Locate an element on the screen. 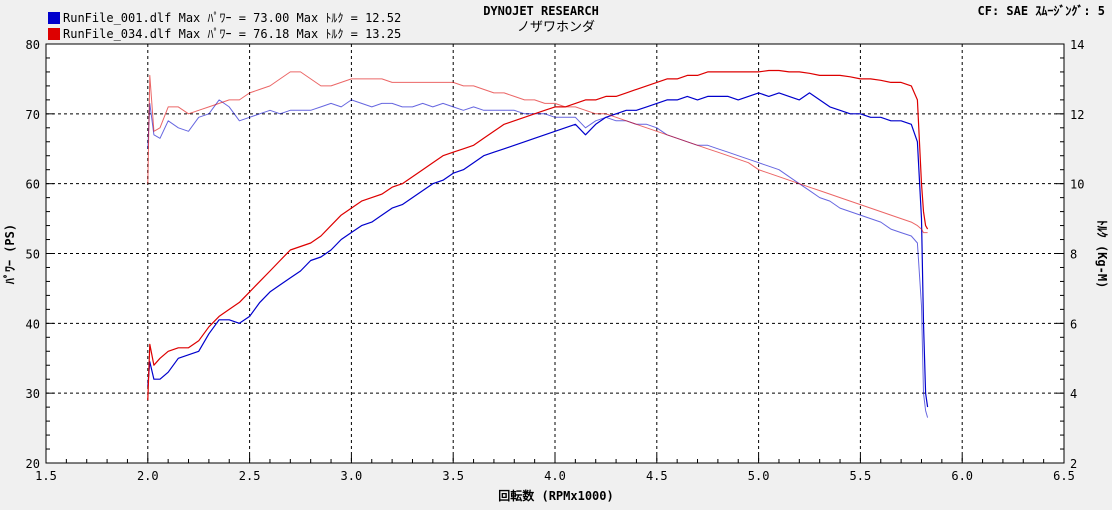 This screenshot has width=1112, height=510. y-right-tick-label: 2 is located at coordinates (1073, 464).